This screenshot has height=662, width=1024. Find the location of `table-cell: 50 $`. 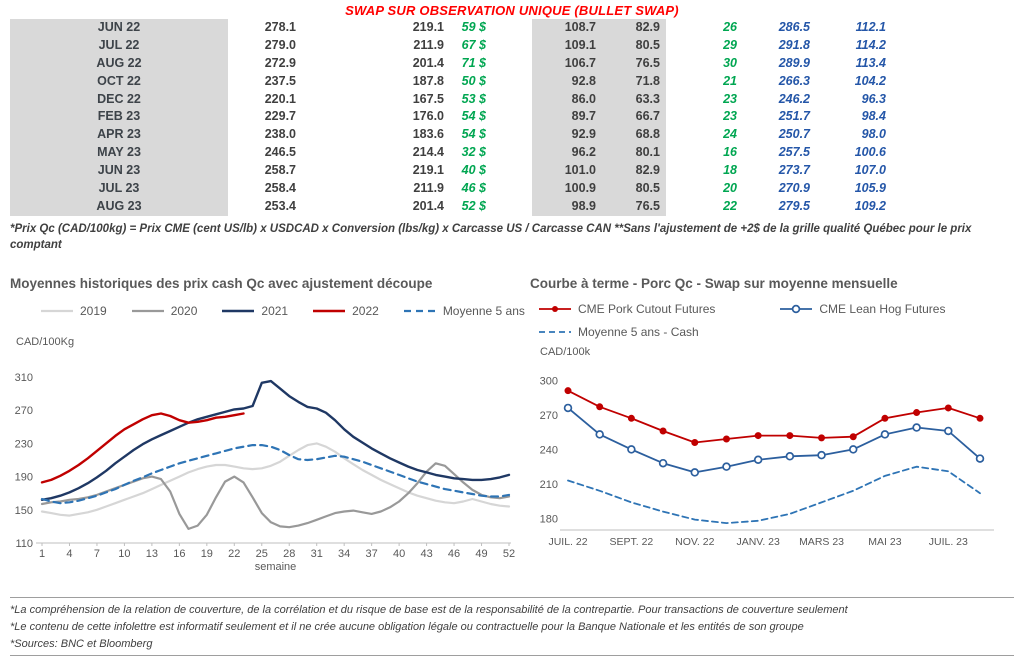

table-cell: 50 $ is located at coordinates (473, 80).